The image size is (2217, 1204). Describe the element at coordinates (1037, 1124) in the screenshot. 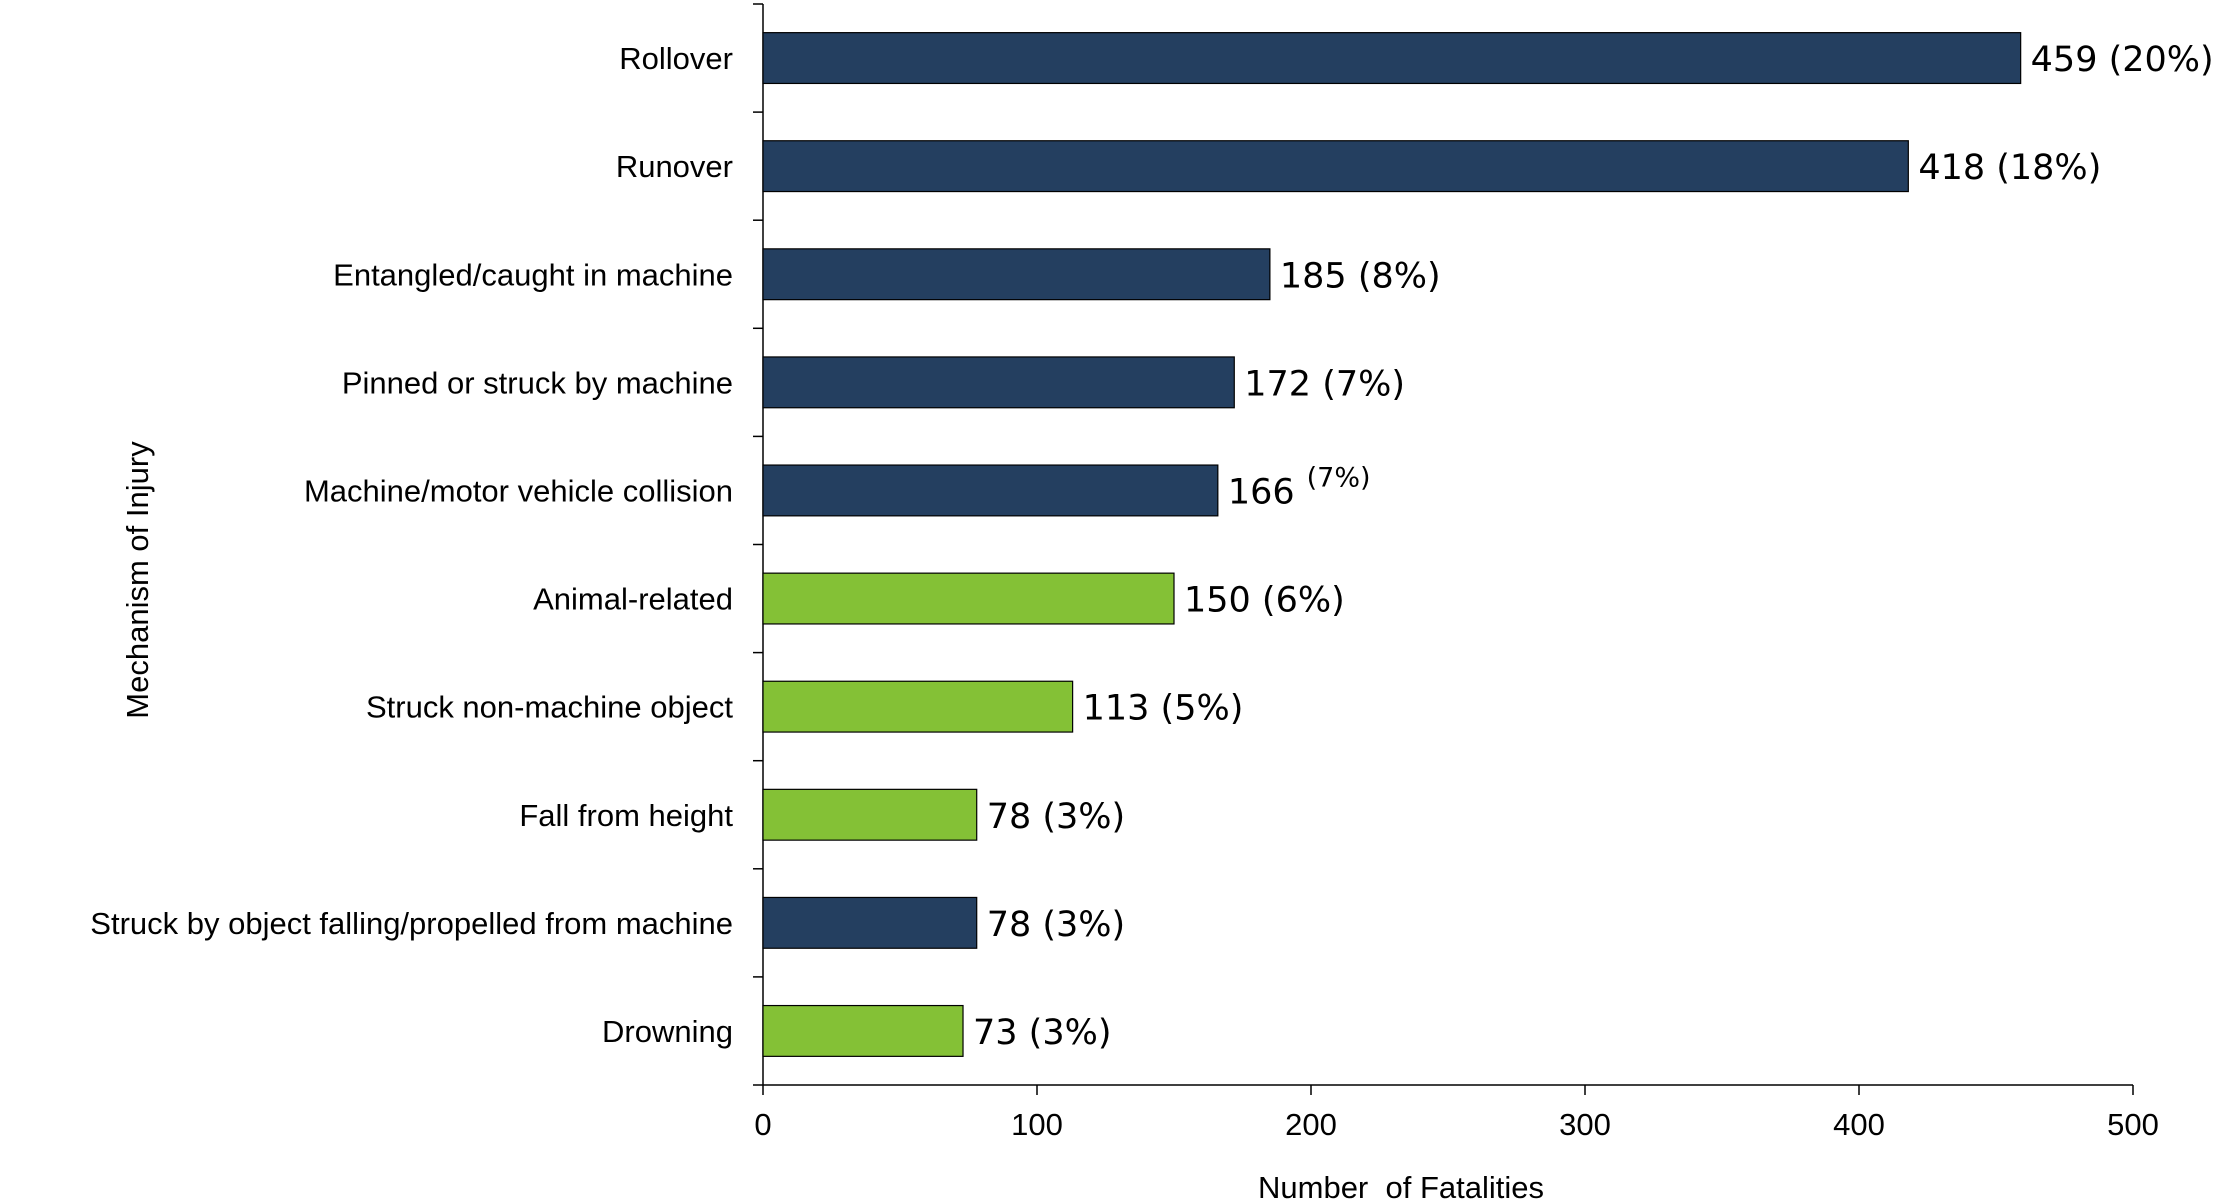

I see `x-tick-label-1: 100` at that location.